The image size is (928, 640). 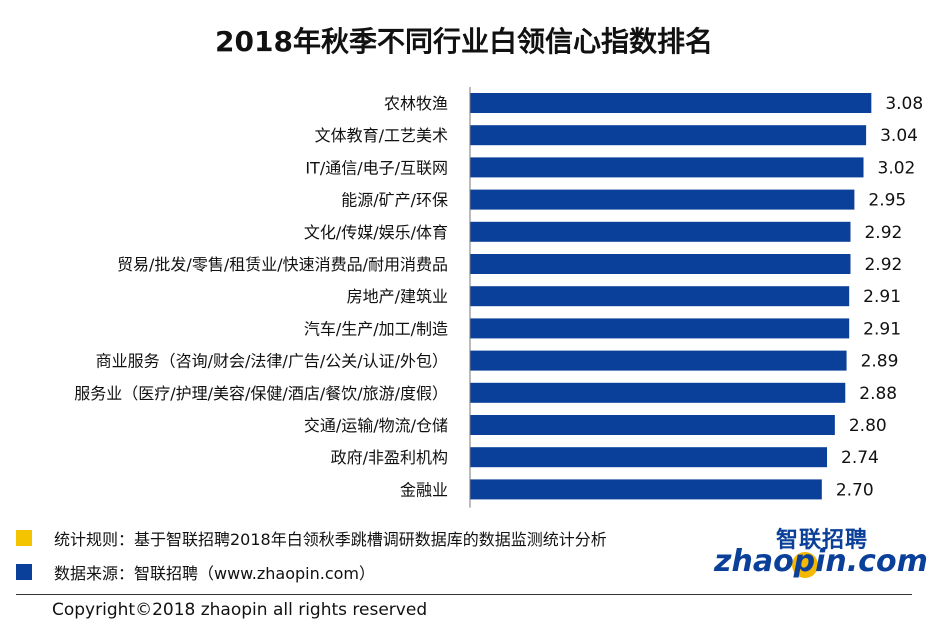 I want to click on category-label: 文化/传媒/娱乐/体育, so click(x=376, y=232).